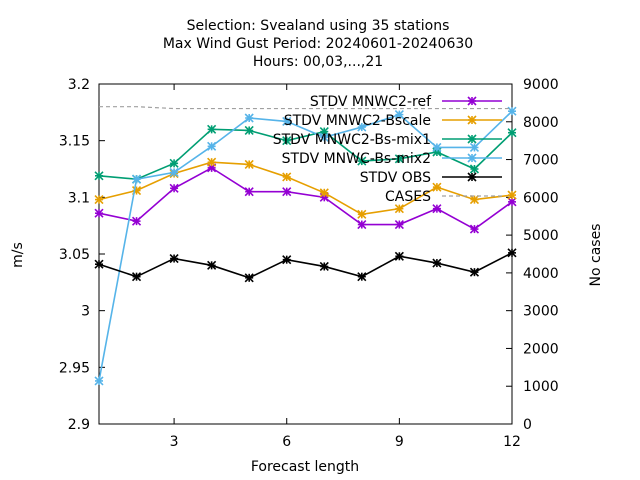 This screenshot has width=640, height=480. Describe the element at coordinates (541, 274) in the screenshot. I see `y2-tick-label: 4000` at that location.